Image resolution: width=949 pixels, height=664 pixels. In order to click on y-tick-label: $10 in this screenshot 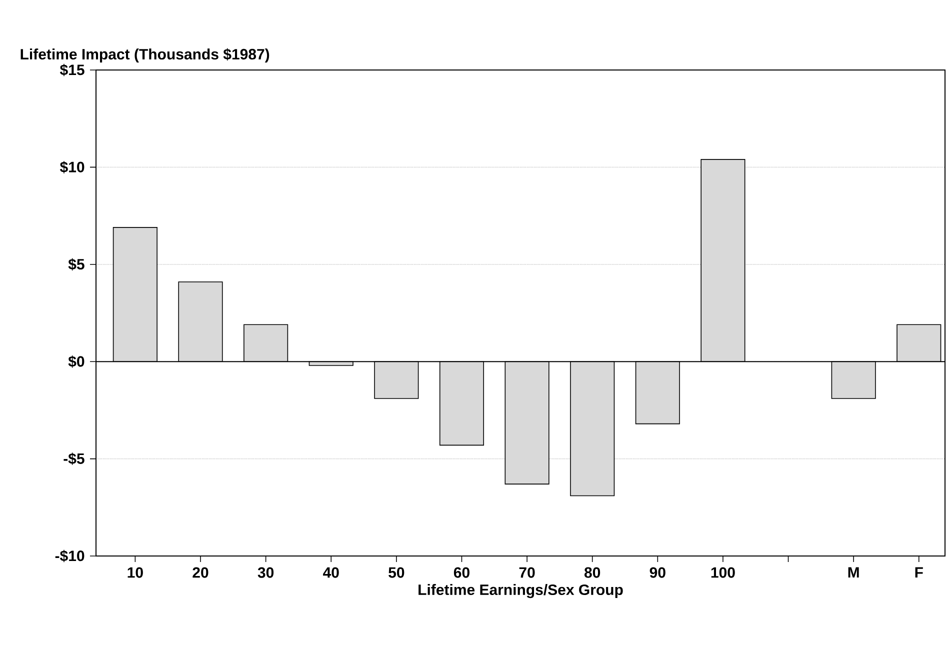, I will do `click(72, 167)`.